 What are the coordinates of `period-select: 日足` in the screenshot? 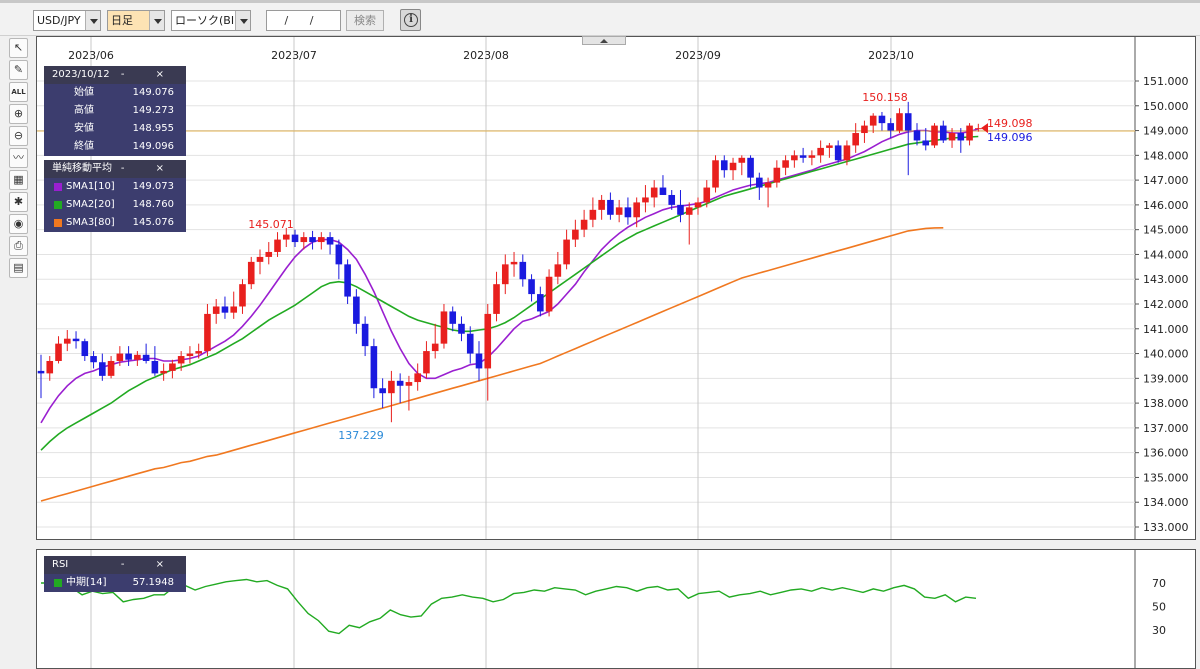 It's located at (136, 20).